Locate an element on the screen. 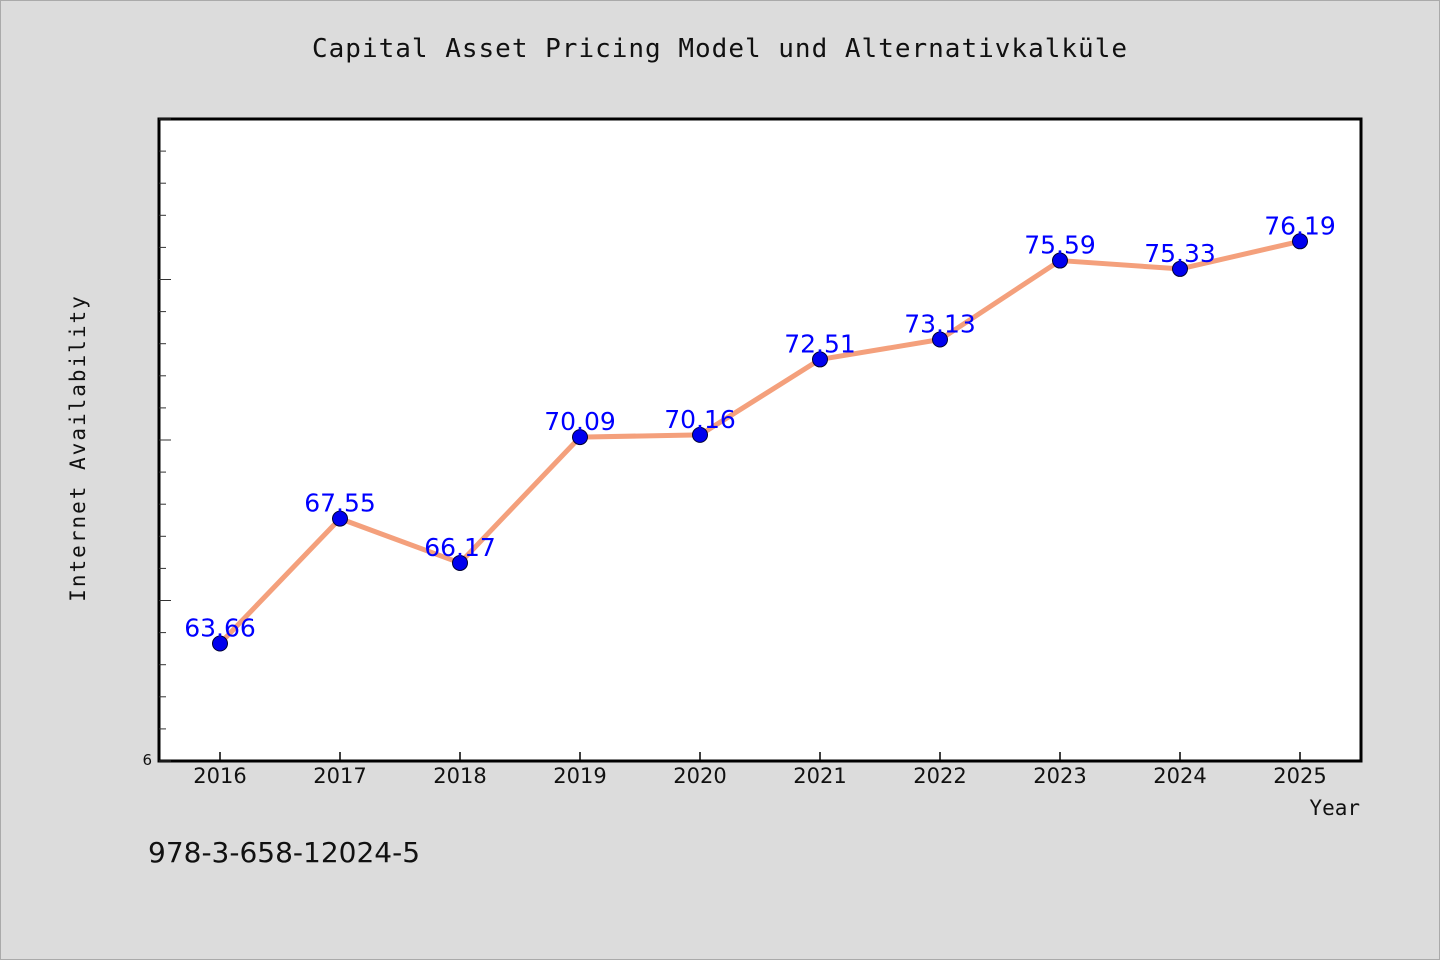  data-label: 76.19 is located at coordinates (1300, 225).